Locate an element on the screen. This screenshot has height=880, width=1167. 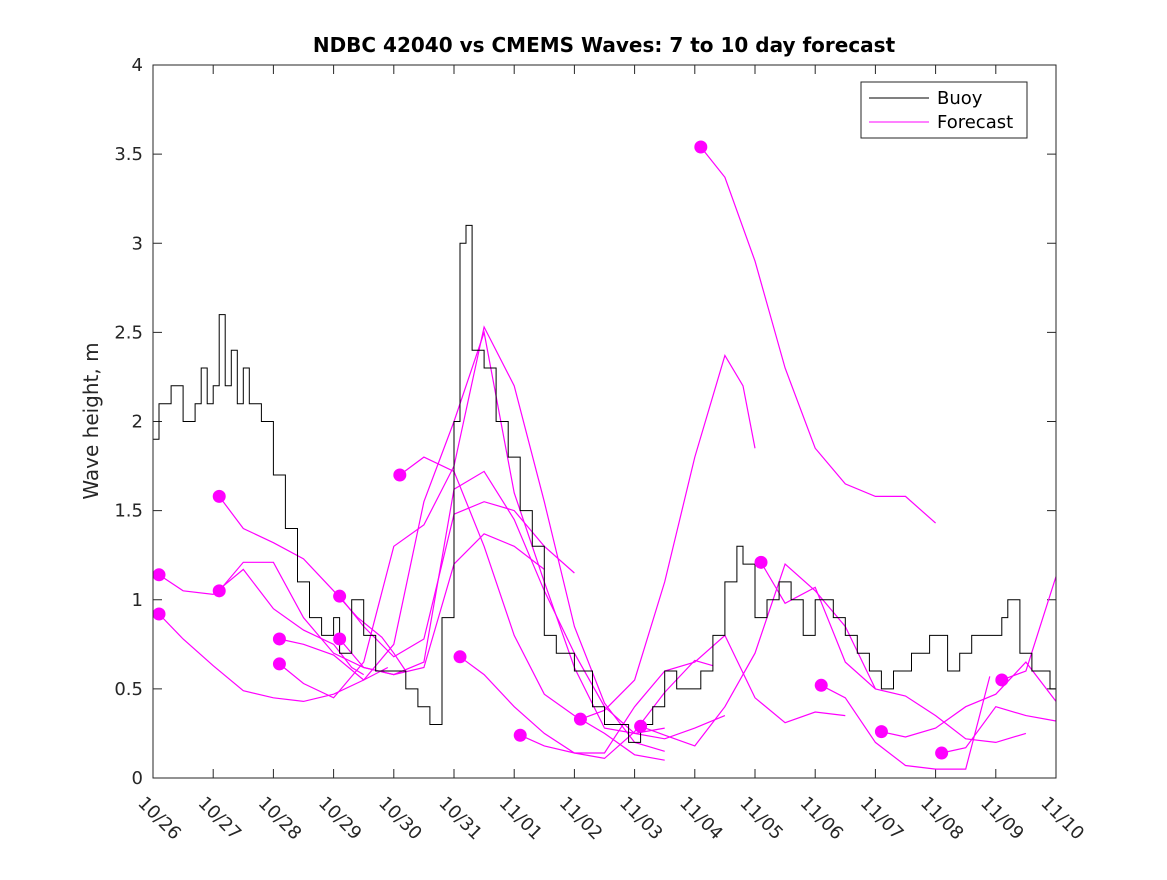
y-tick-label: 2 is located at coordinates (137, 422).